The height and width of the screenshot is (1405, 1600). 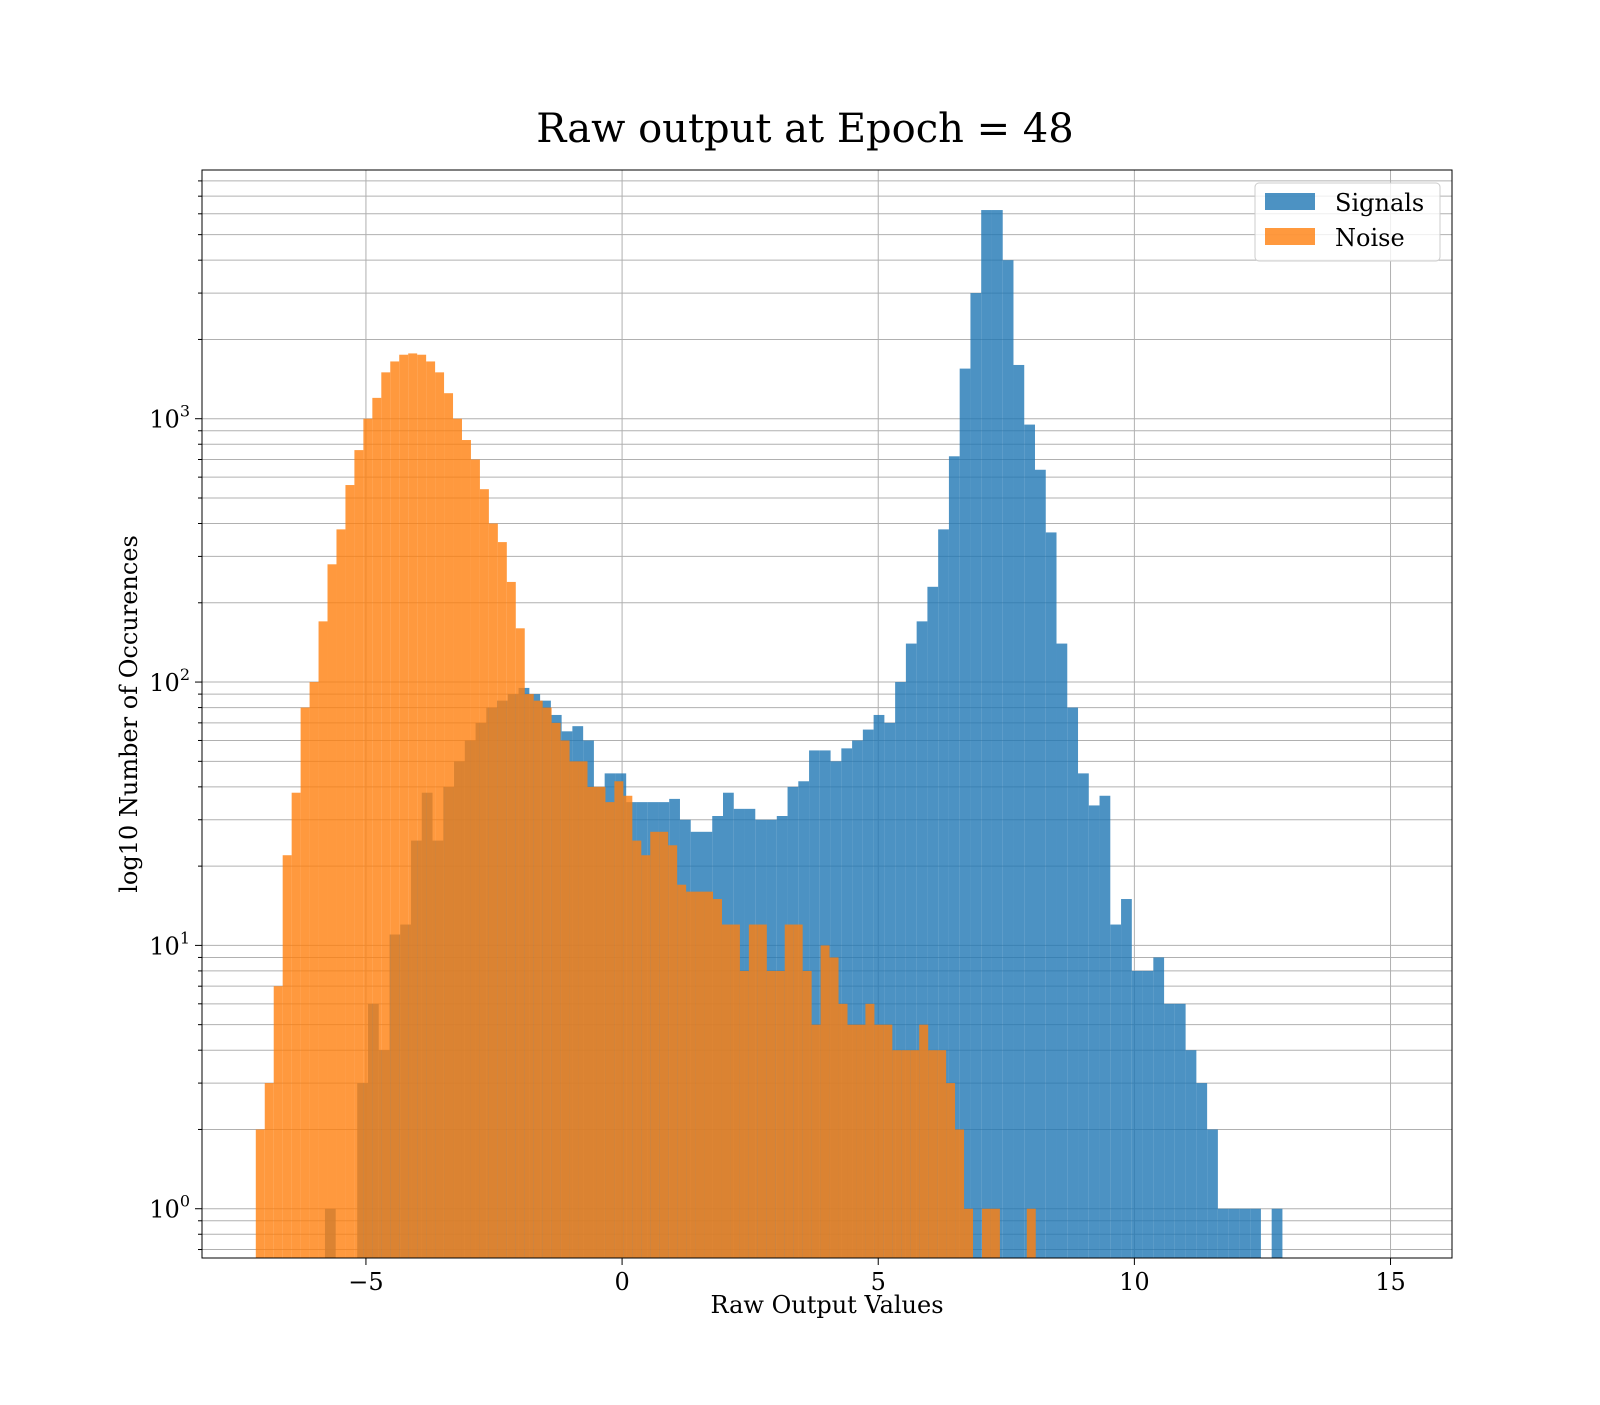 What do you see at coordinates (169, 681) in the screenshot?
I see `y-tick-label: 10²` at bounding box center [169, 681].